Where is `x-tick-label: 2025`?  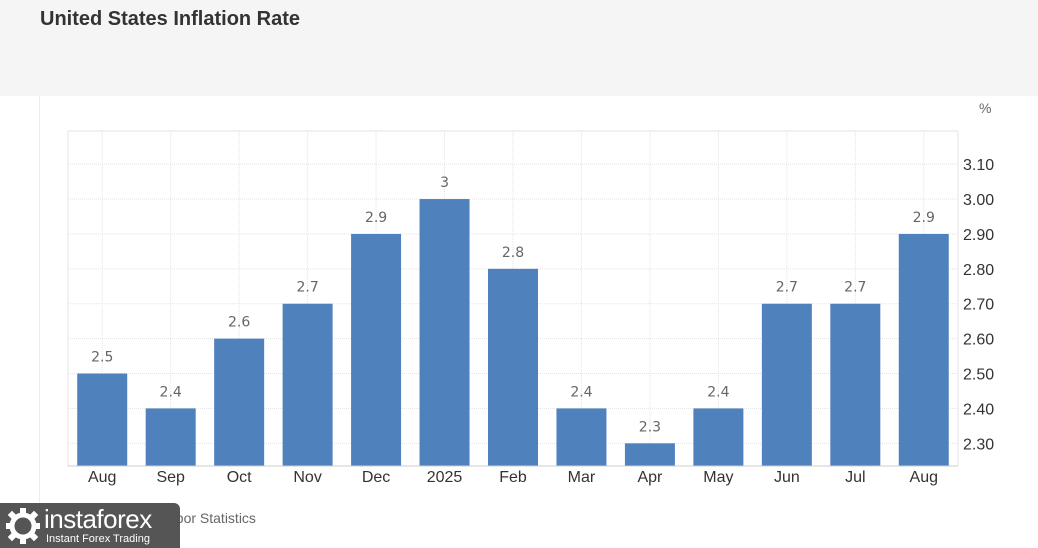 x-tick-label: 2025 is located at coordinates (445, 477).